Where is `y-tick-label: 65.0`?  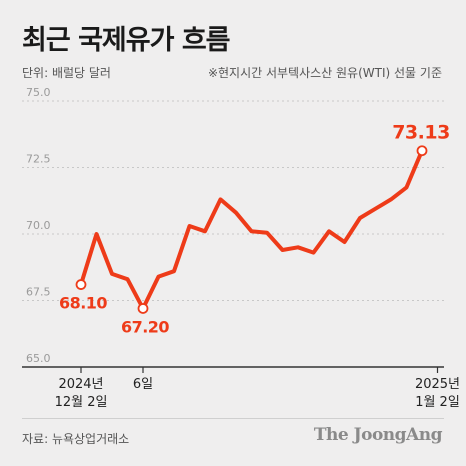
y-tick-label: 65.0 is located at coordinates (38, 358).